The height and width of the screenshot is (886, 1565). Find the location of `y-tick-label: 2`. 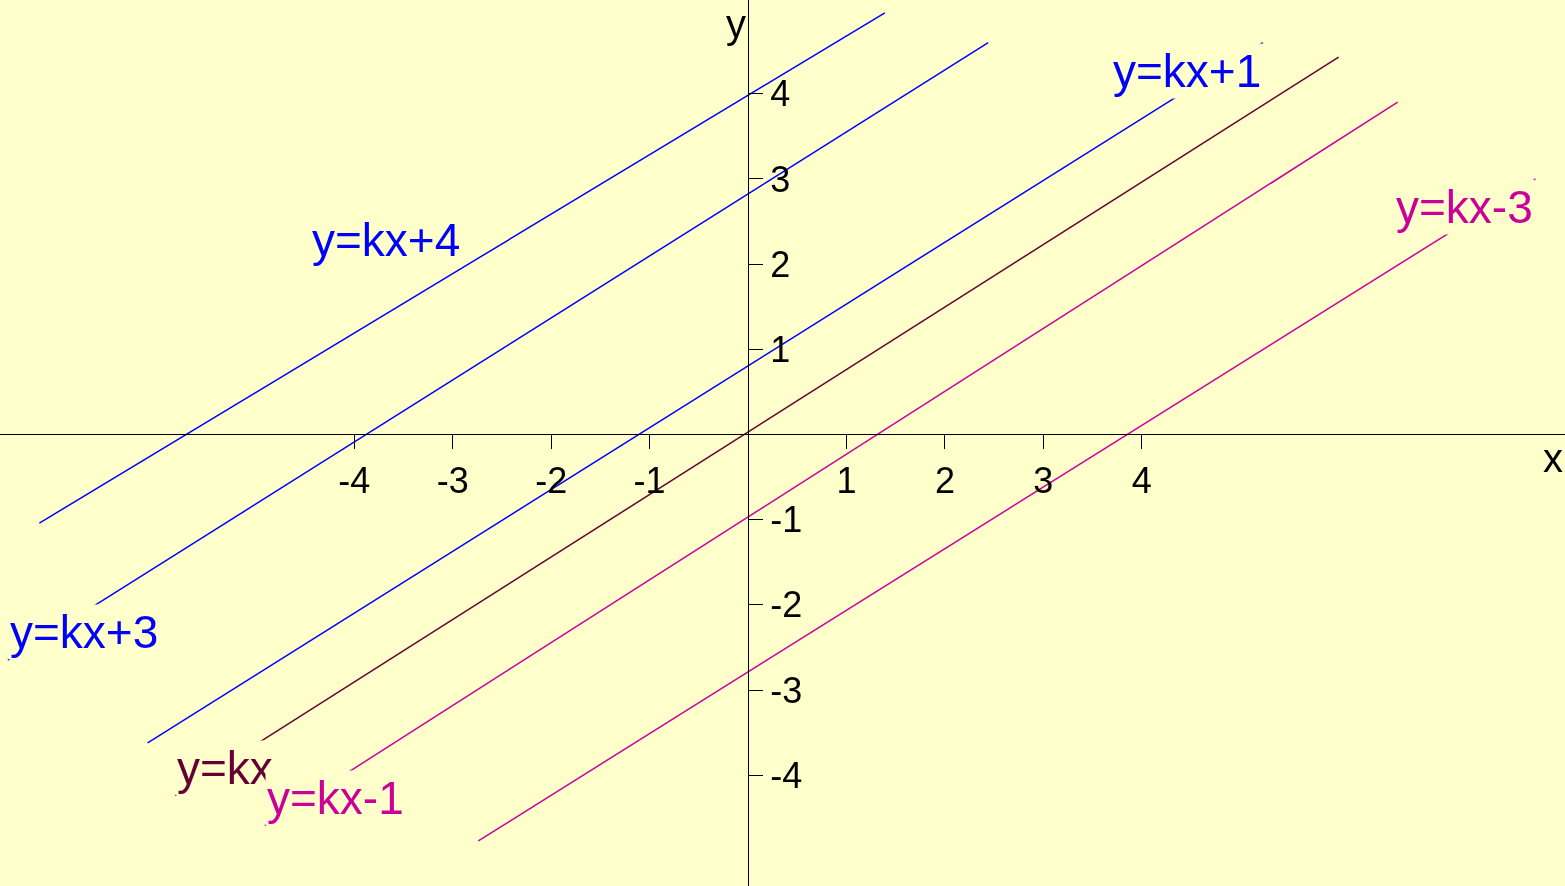

y-tick-label: 2 is located at coordinates (780, 264).